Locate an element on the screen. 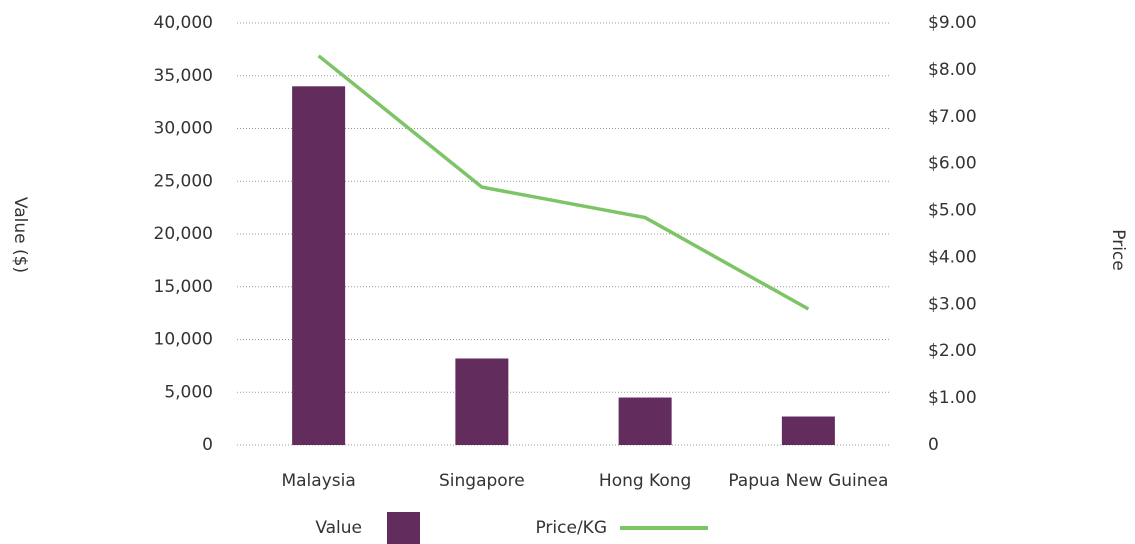 The image size is (1135, 544). y-tick-label: 15,000 is located at coordinates (183, 287).